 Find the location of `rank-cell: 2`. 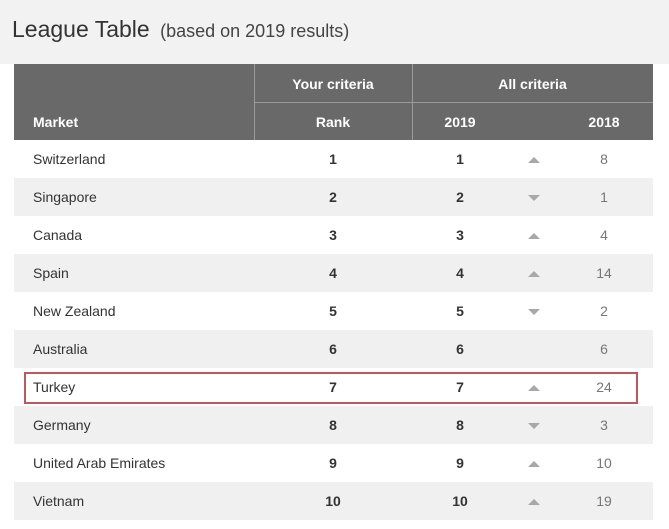

rank-cell: 2 is located at coordinates (333, 197).